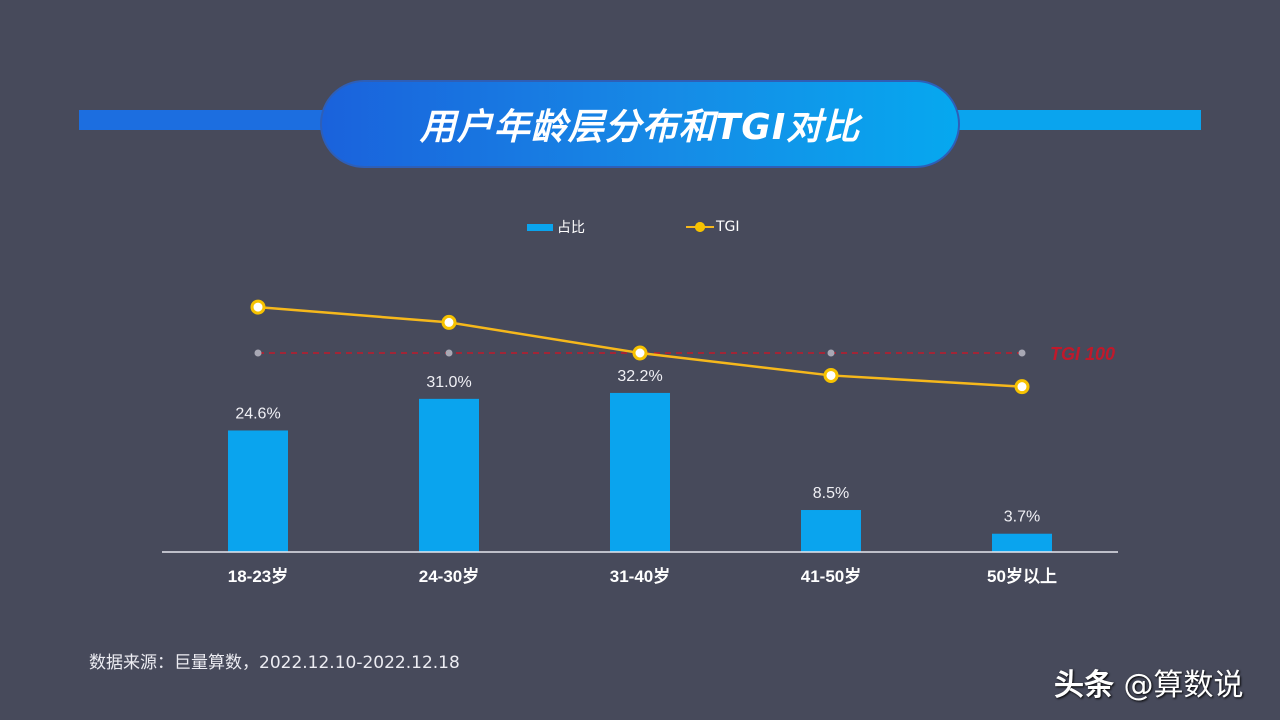 Image resolution: width=1280 pixels, height=720 pixels. What do you see at coordinates (257, 413) in the screenshot?
I see `bar-value-label: 24.6%` at bounding box center [257, 413].